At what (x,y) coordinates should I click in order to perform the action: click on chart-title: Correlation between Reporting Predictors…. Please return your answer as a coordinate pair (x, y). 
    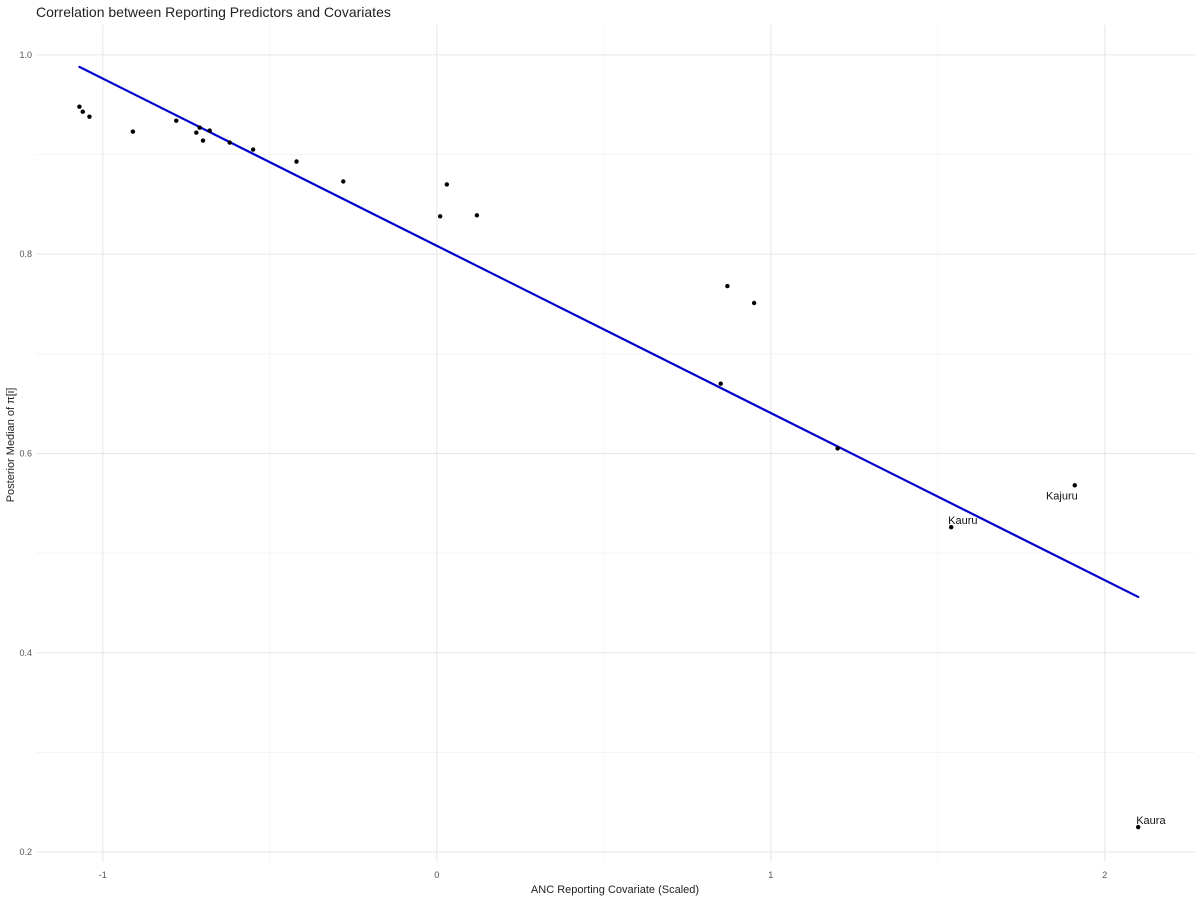
    Looking at the image, I should click on (213, 12).